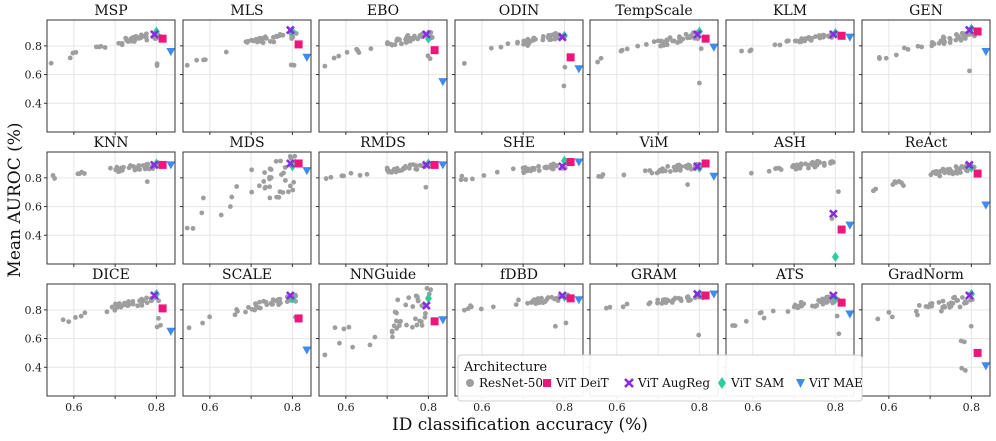 The width and height of the screenshot is (996, 441). Describe the element at coordinates (926, 143) in the screenshot. I see `panel-title: ReAct` at that location.